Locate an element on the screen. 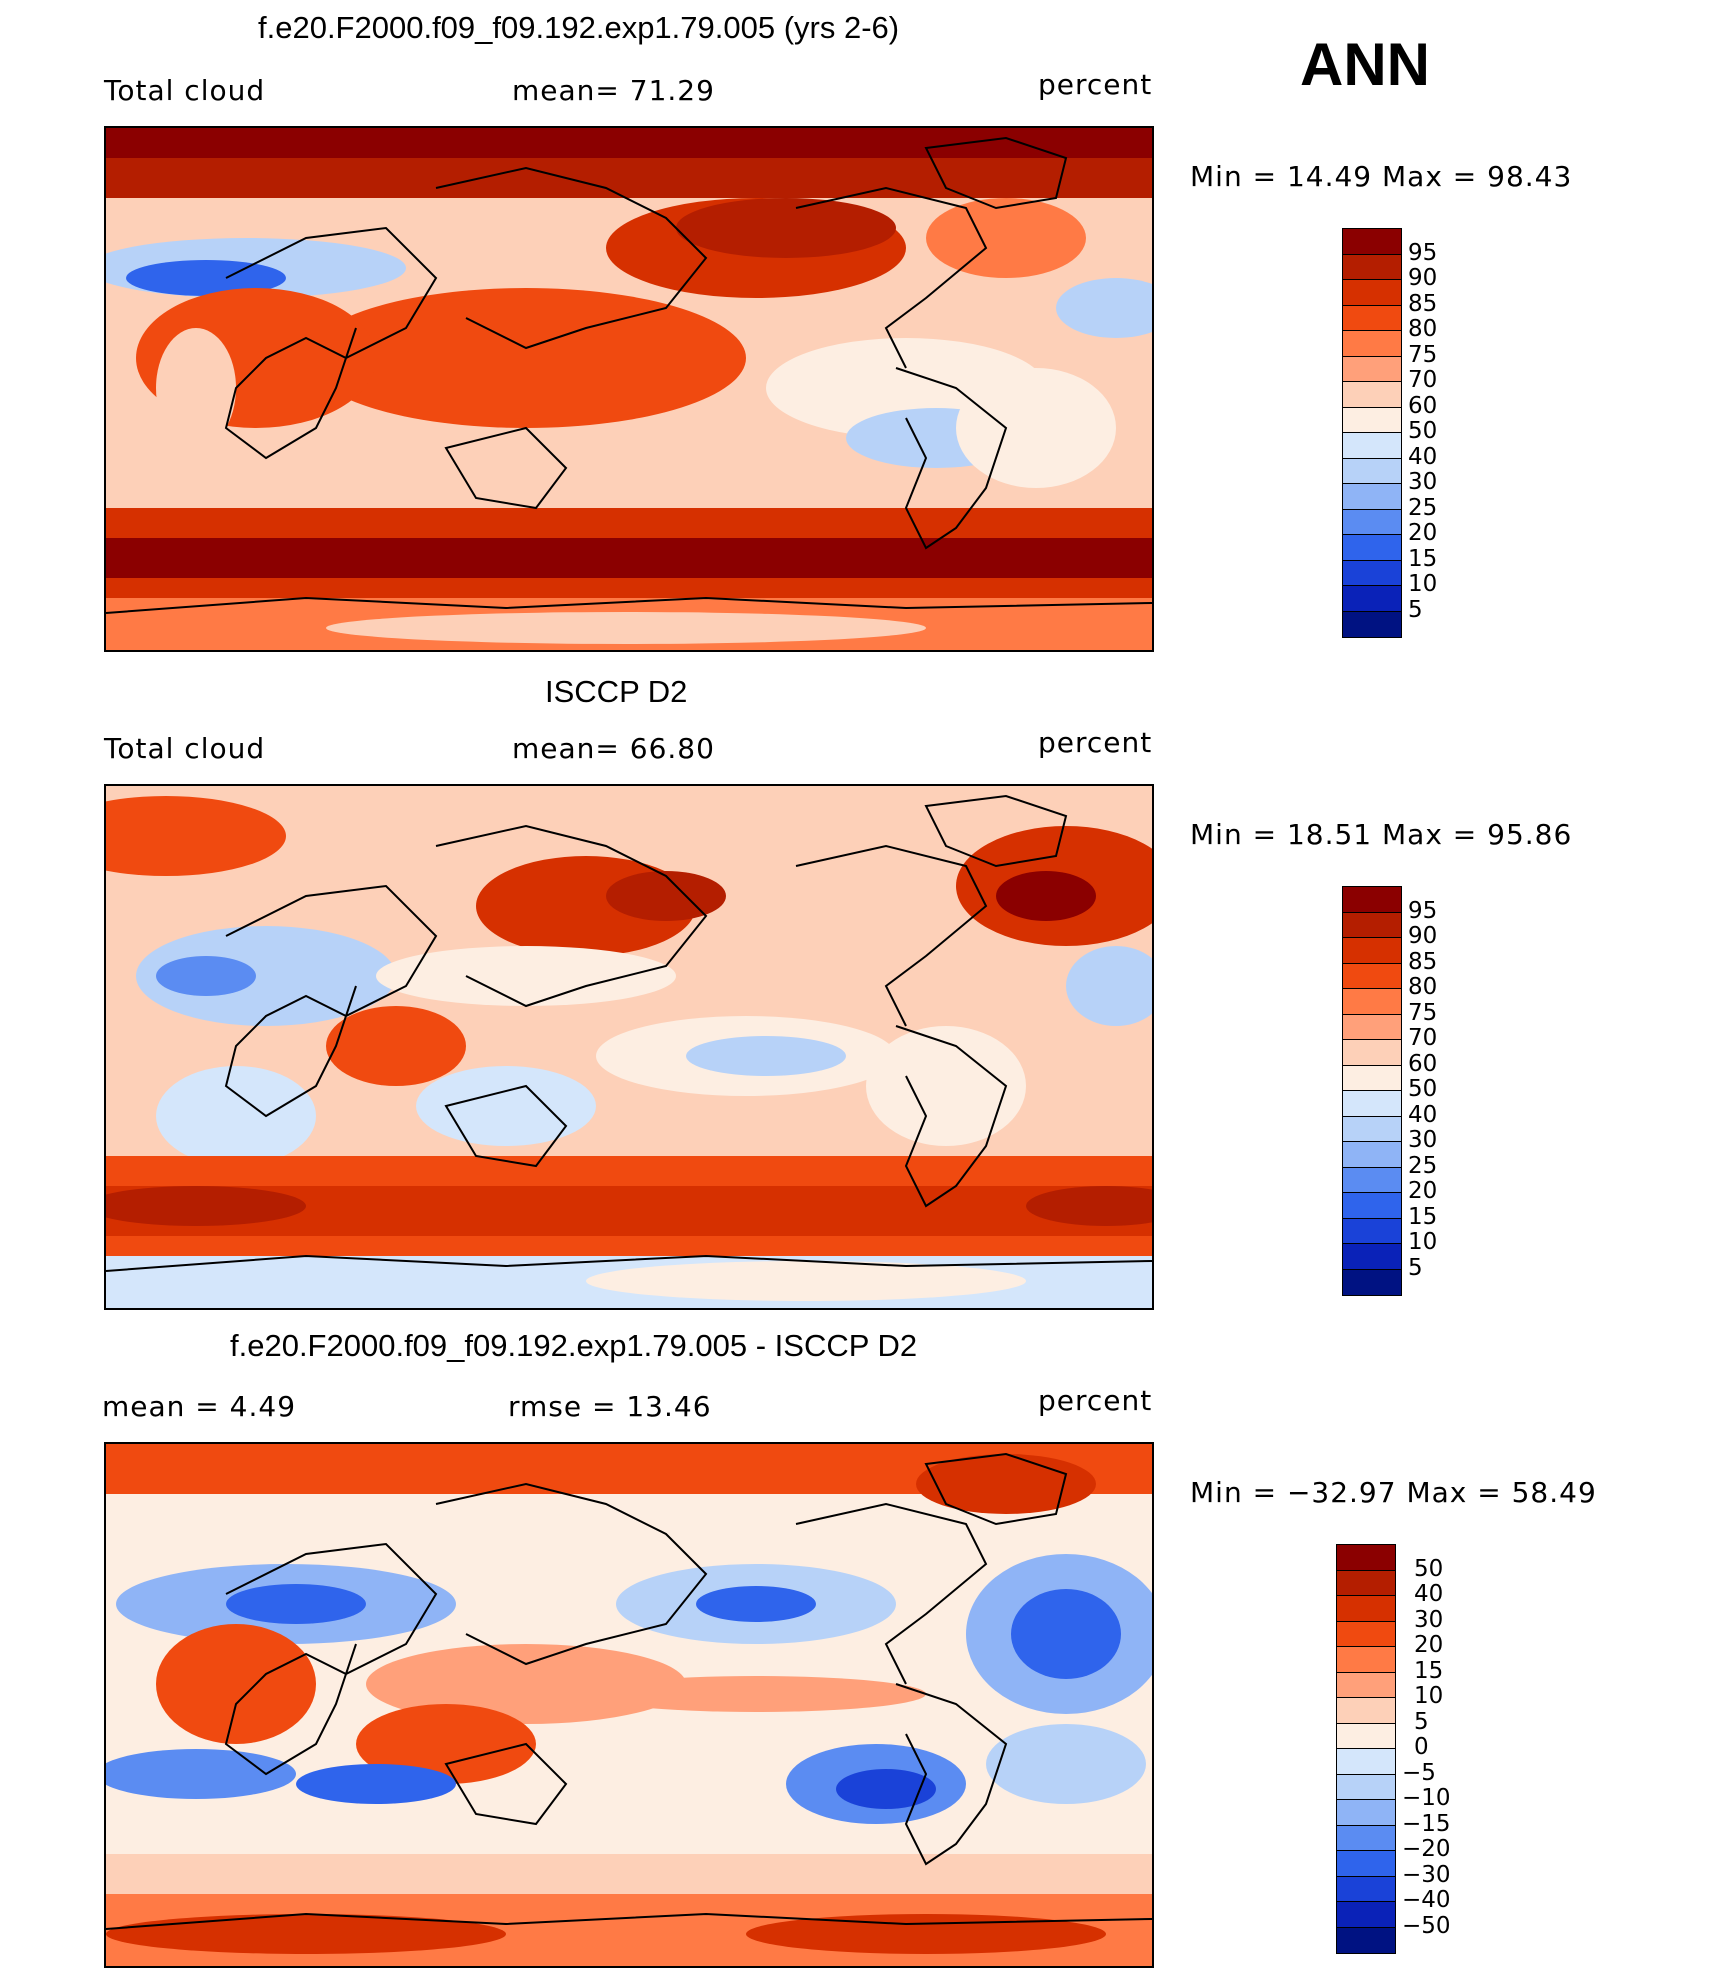 This screenshot has height=1968, width=1710. colorbar-tick-label: −20 is located at coordinates (1426, 1849).